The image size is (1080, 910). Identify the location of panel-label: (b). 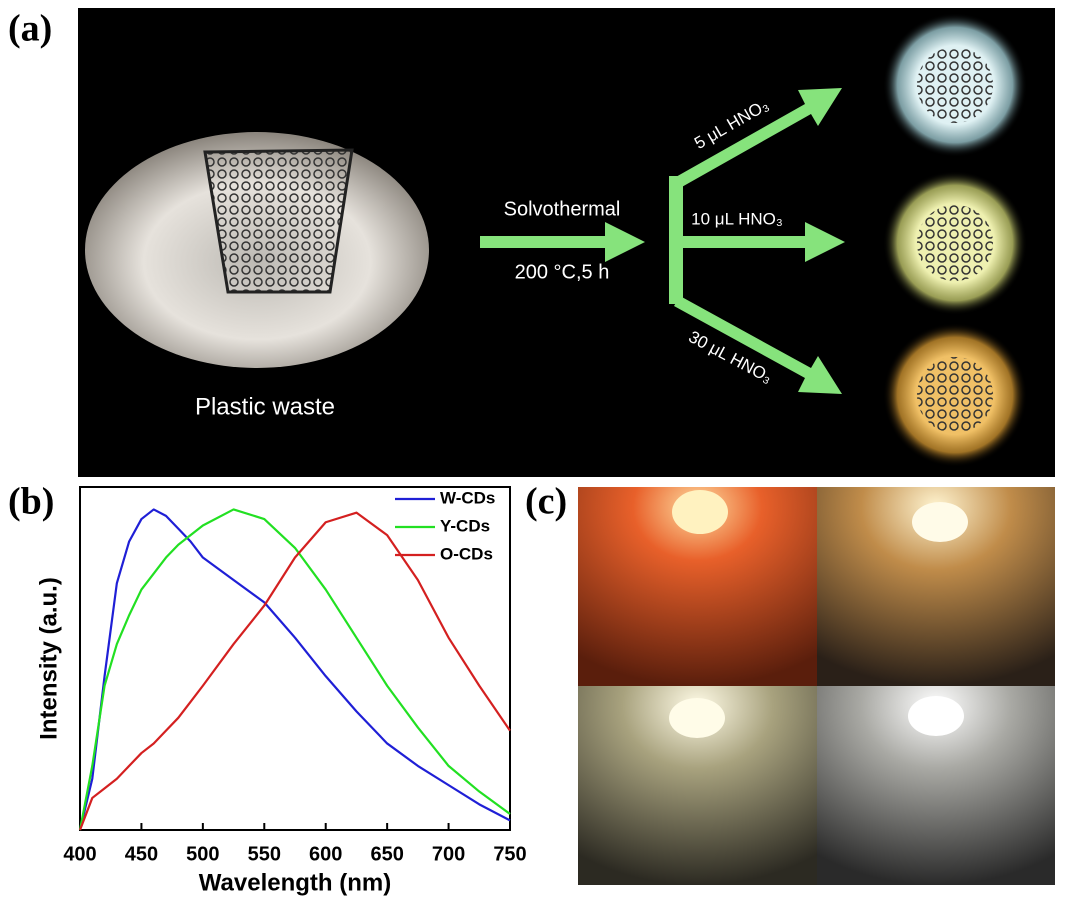
(31, 502).